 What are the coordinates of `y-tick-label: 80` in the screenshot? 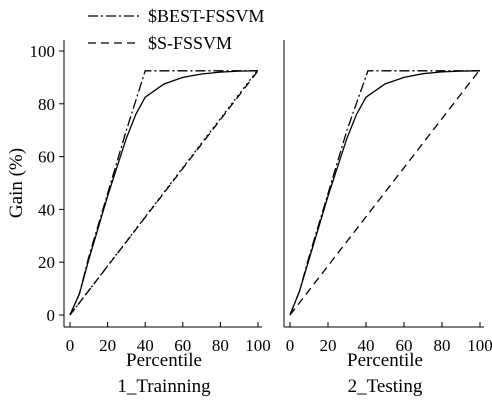 It's located at (46, 104).